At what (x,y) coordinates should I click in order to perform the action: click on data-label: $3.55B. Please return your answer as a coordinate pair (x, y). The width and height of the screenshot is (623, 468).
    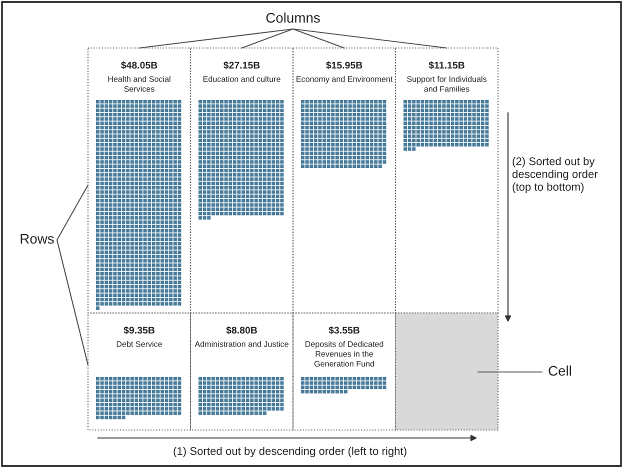
    Looking at the image, I should click on (344, 330).